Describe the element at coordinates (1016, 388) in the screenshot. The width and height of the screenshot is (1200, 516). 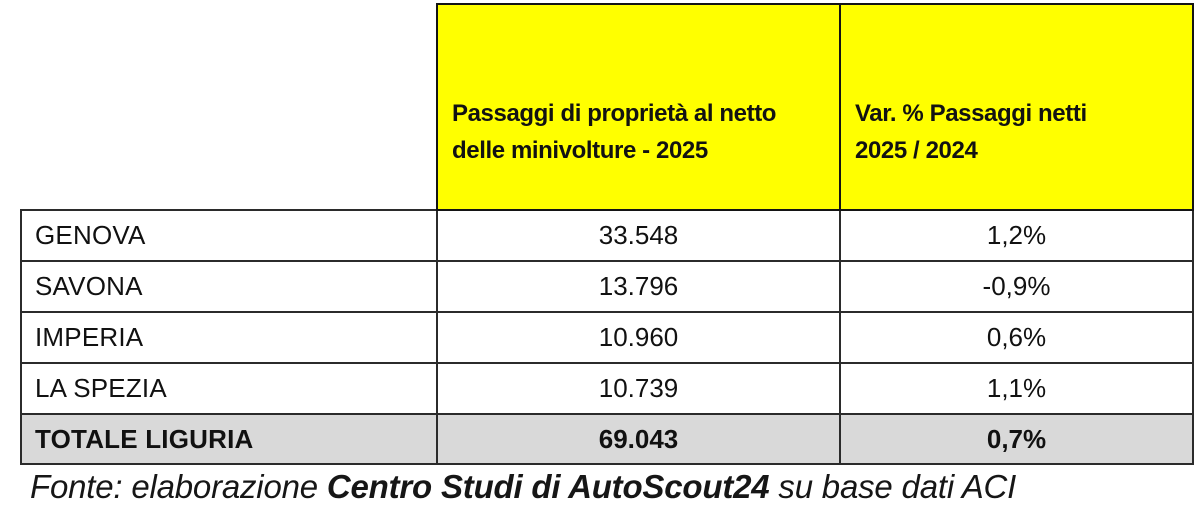
I see `variation-pct-value: 1,1%` at that location.